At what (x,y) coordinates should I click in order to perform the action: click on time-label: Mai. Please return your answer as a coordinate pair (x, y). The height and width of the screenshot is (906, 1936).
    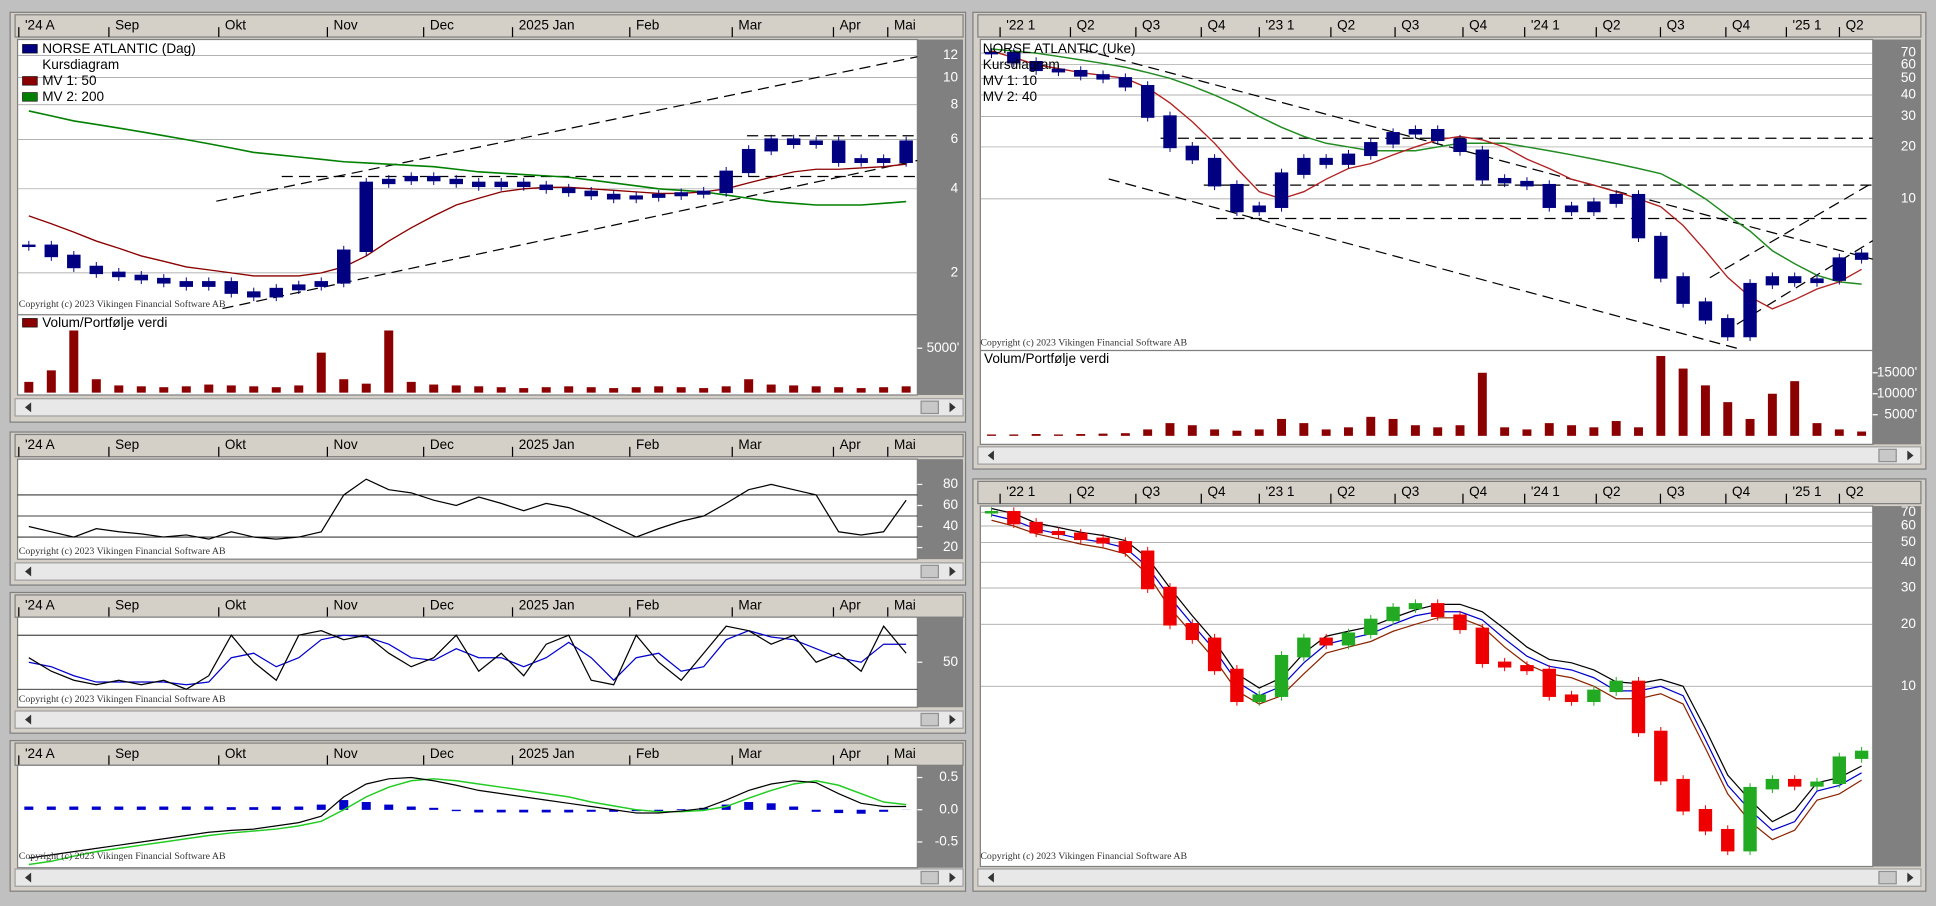
    Looking at the image, I should click on (905, 605).